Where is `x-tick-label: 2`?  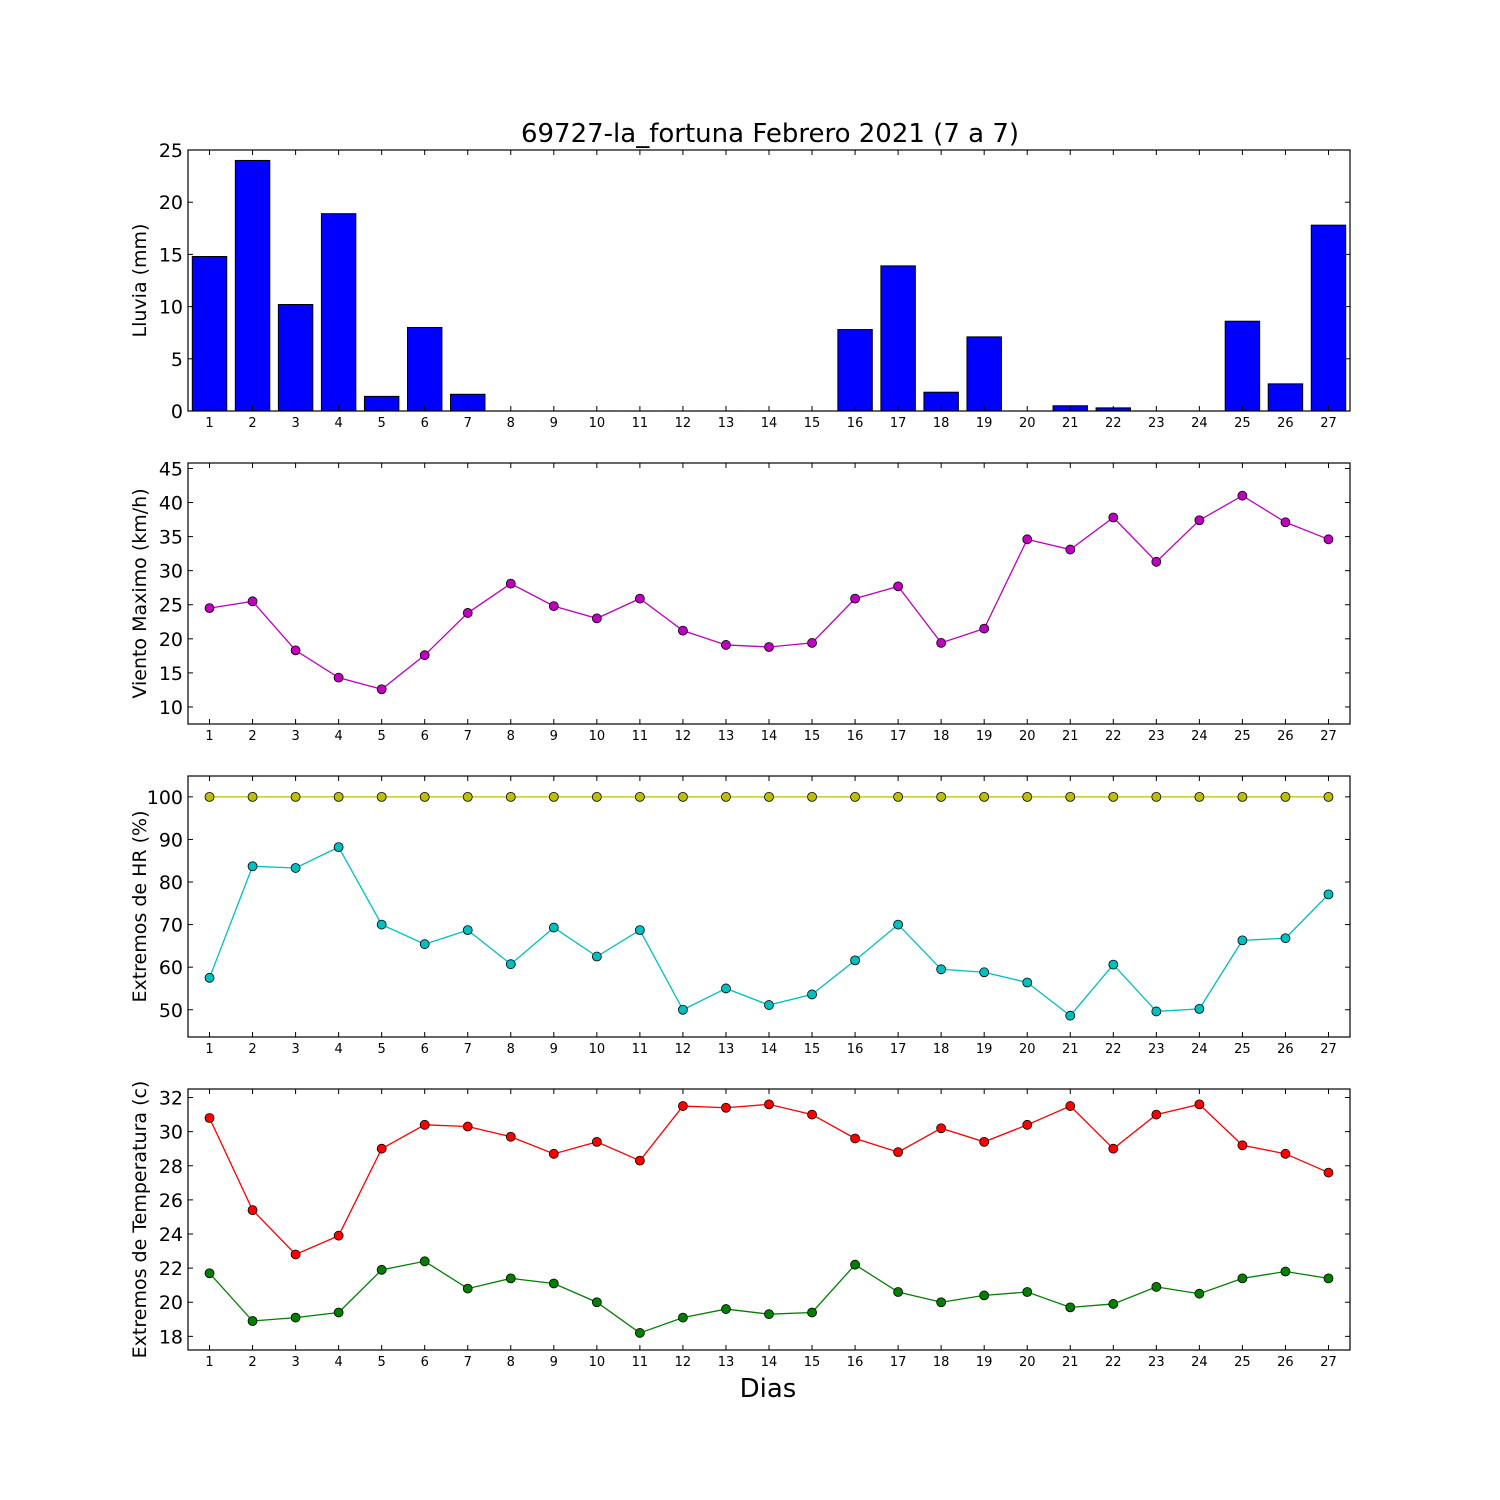
x-tick-label: 2 is located at coordinates (252, 1362).